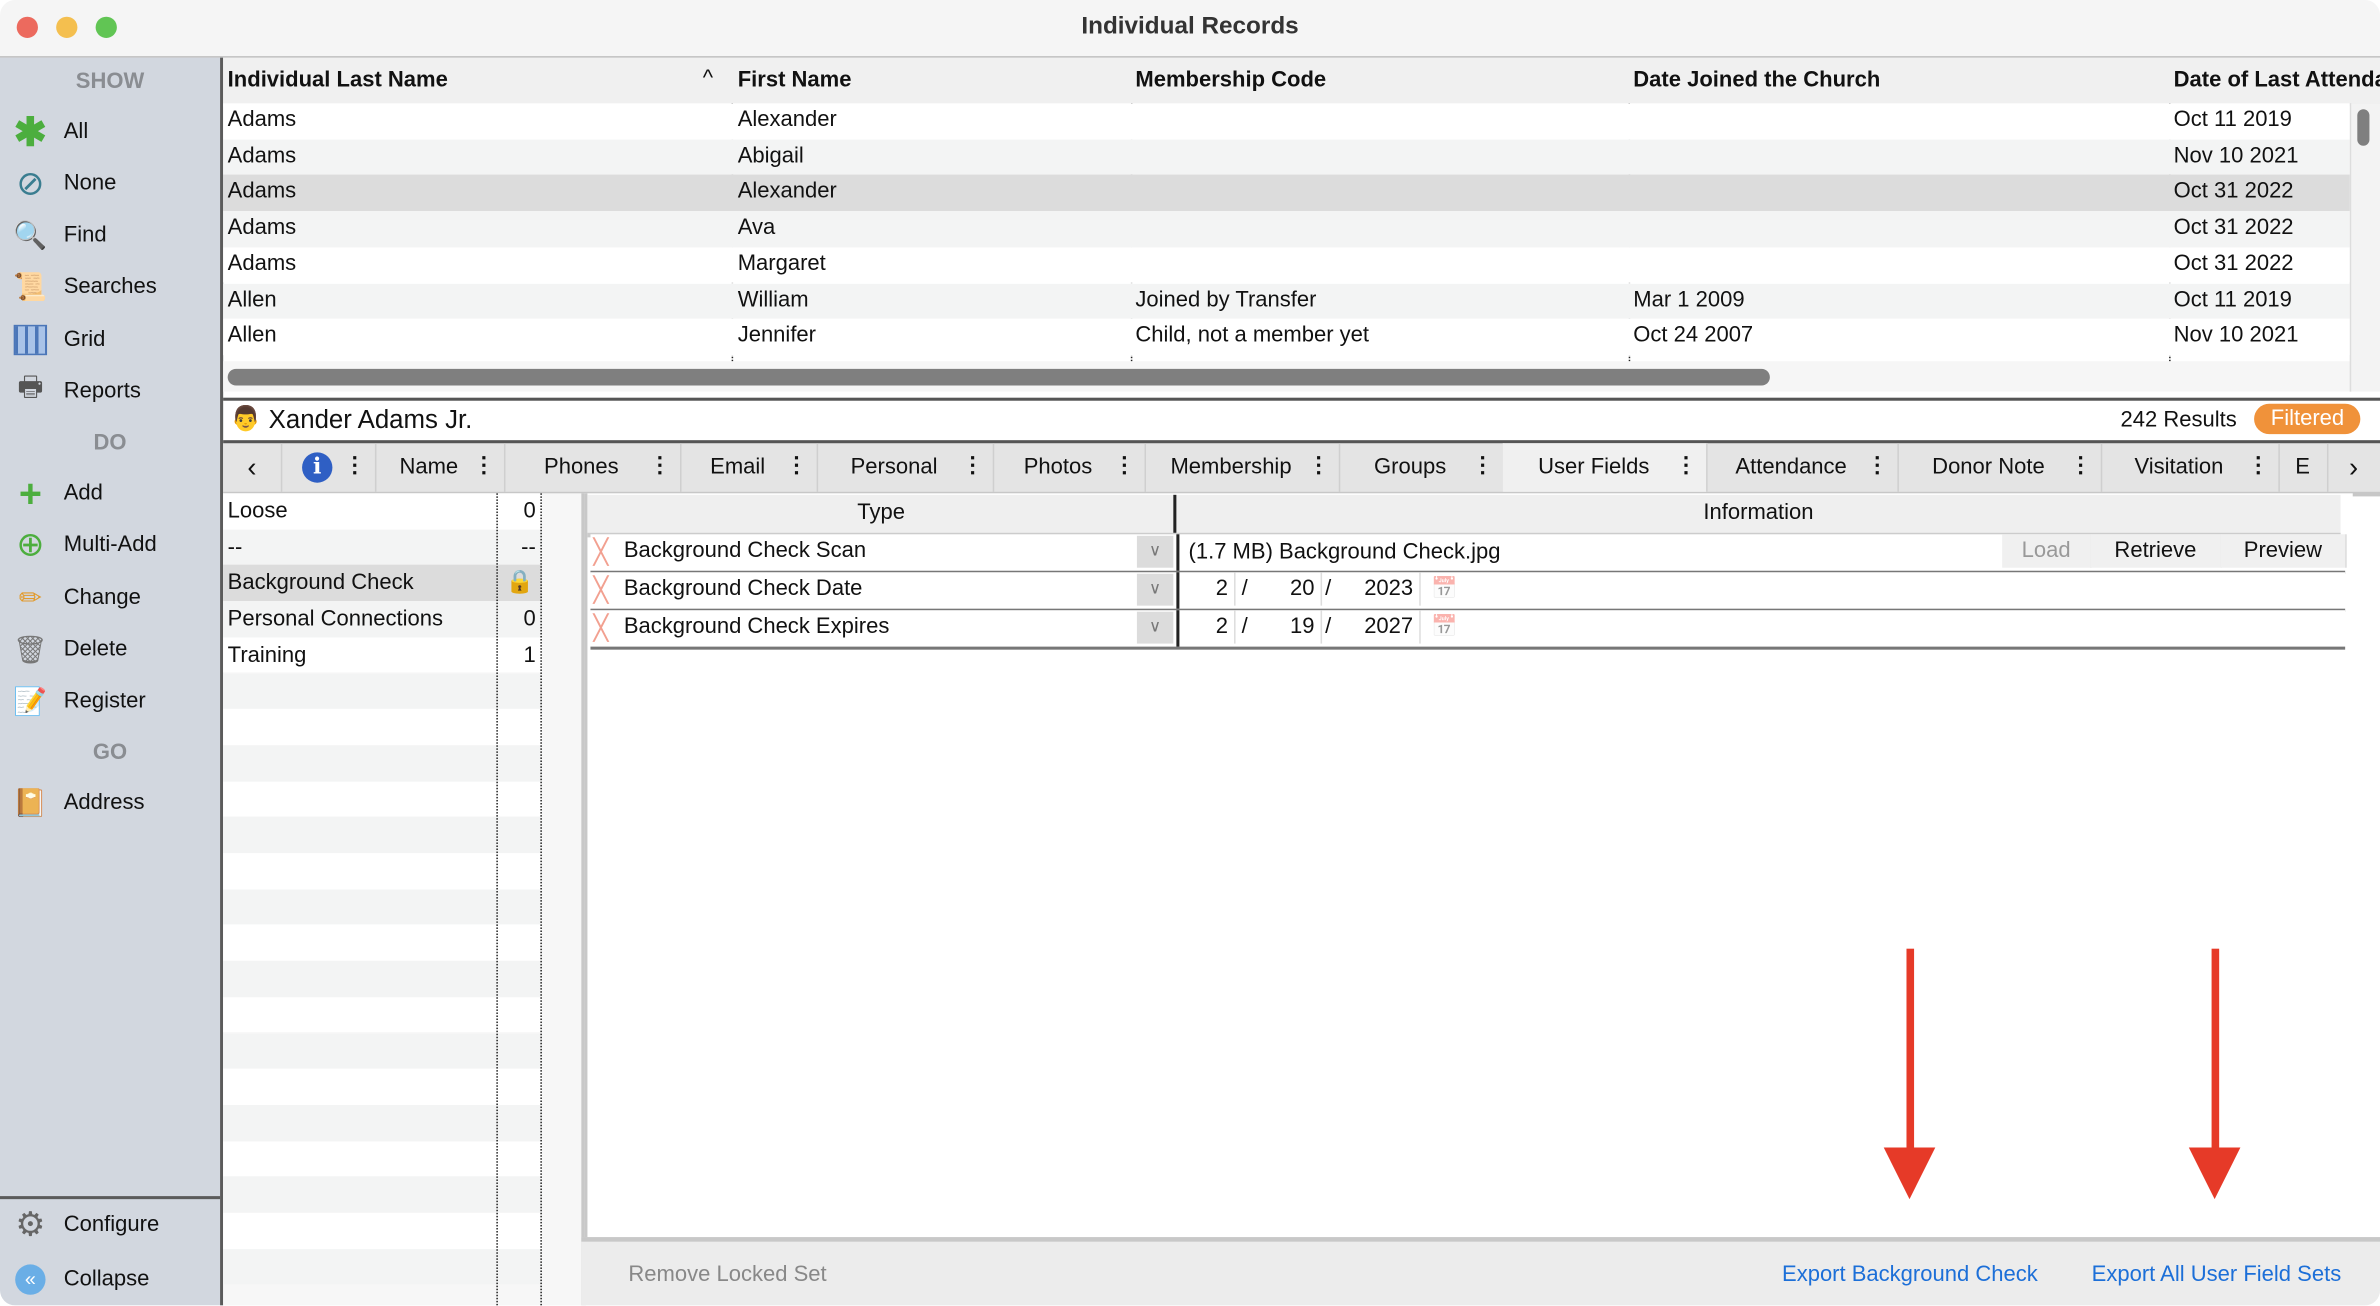 The width and height of the screenshot is (2380, 1306). I want to click on table-row: Adams Abigail Nov 10 2021, so click(1286, 157).